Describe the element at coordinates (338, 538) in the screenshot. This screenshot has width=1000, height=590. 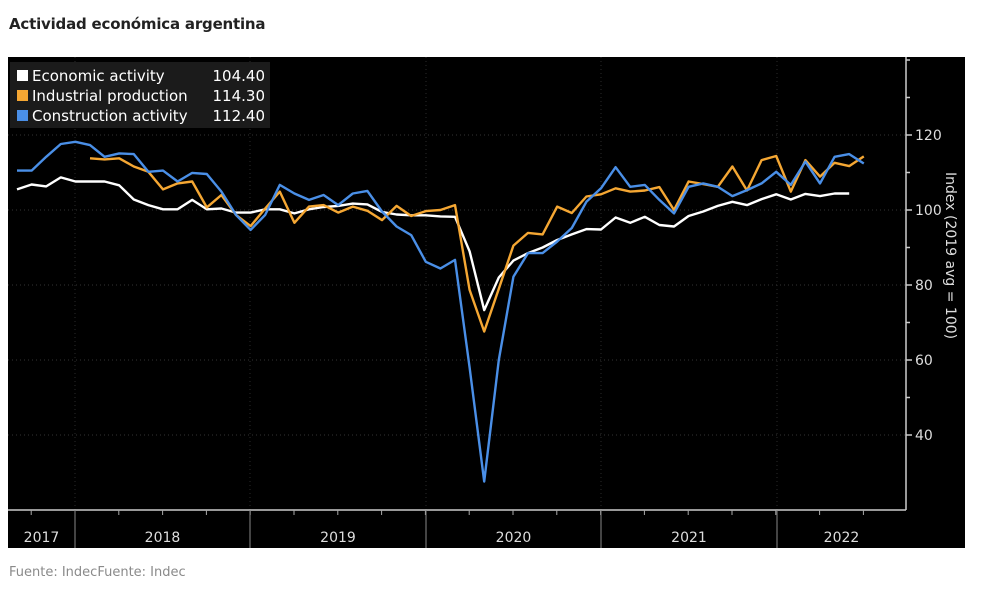
I see `x-year-label: 2019` at that location.